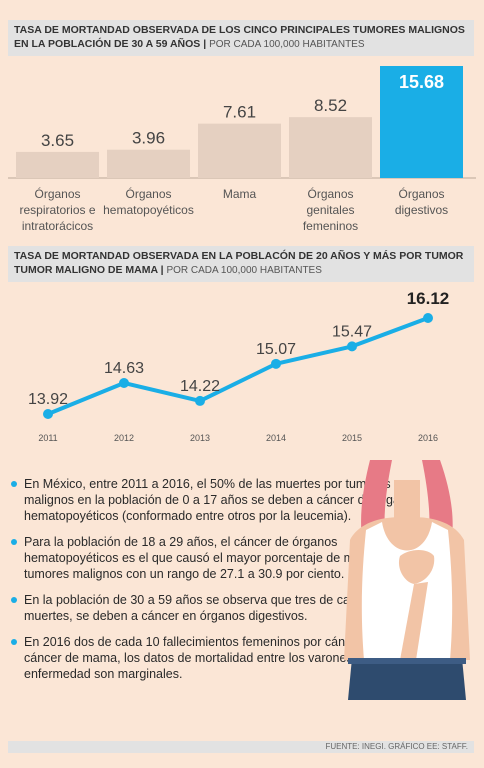  Describe the element at coordinates (276, 438) in the screenshot. I see `x-tick-label: 2014` at that location.